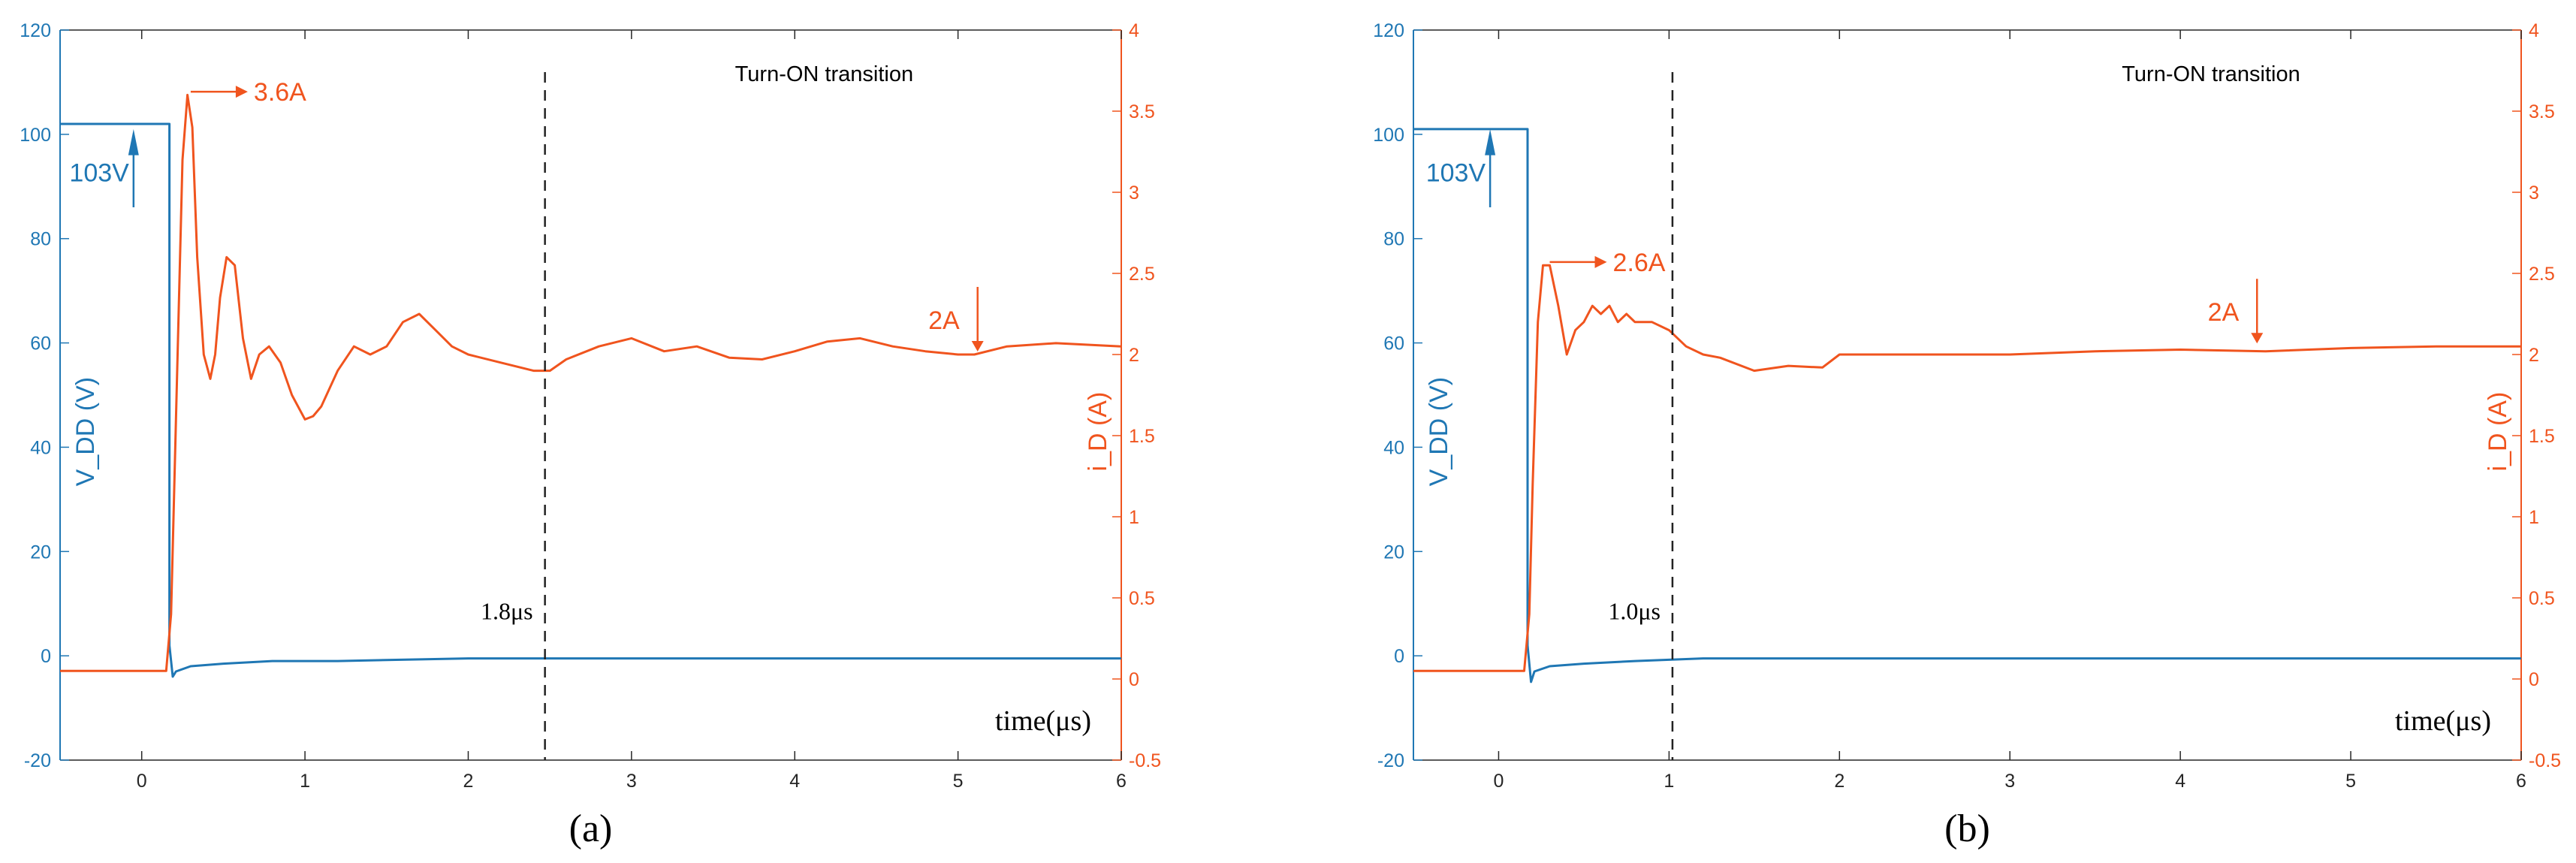  Describe the element at coordinates (1967, 828) in the screenshot. I see `panel-label: (b)` at that location.